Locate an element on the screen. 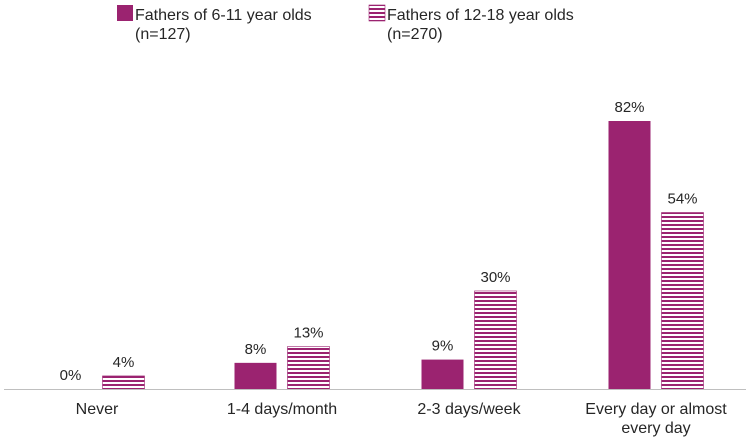 The height and width of the screenshot is (438, 750). x-tick-label-4-line-2: every day is located at coordinates (655, 428).